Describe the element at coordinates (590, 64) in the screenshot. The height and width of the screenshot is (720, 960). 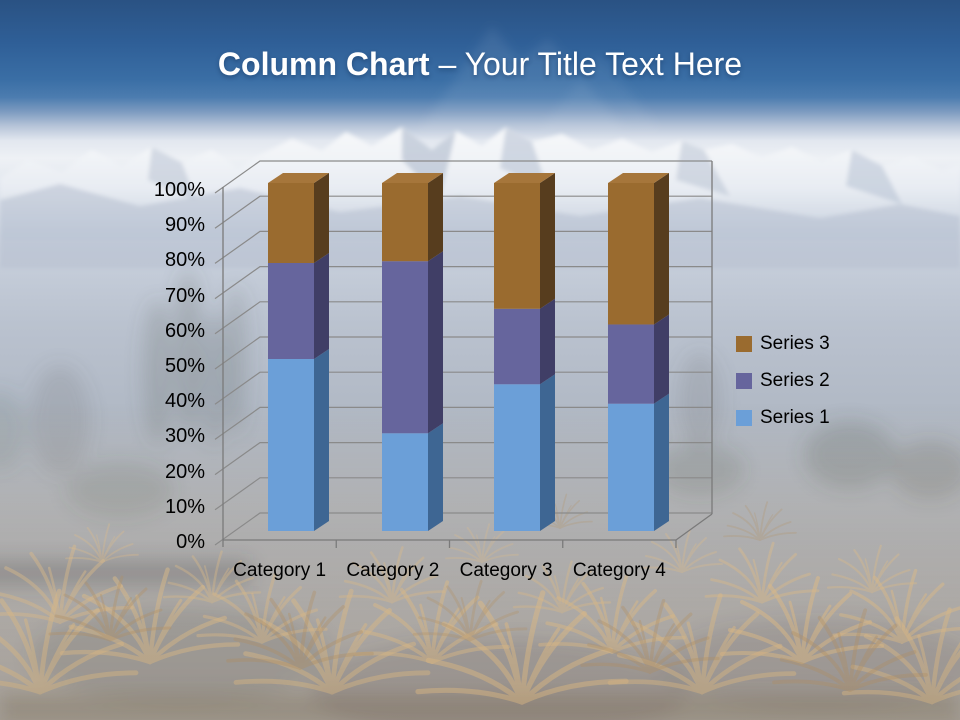
I see `slide-title-rest: – Your Title Text Here` at that location.